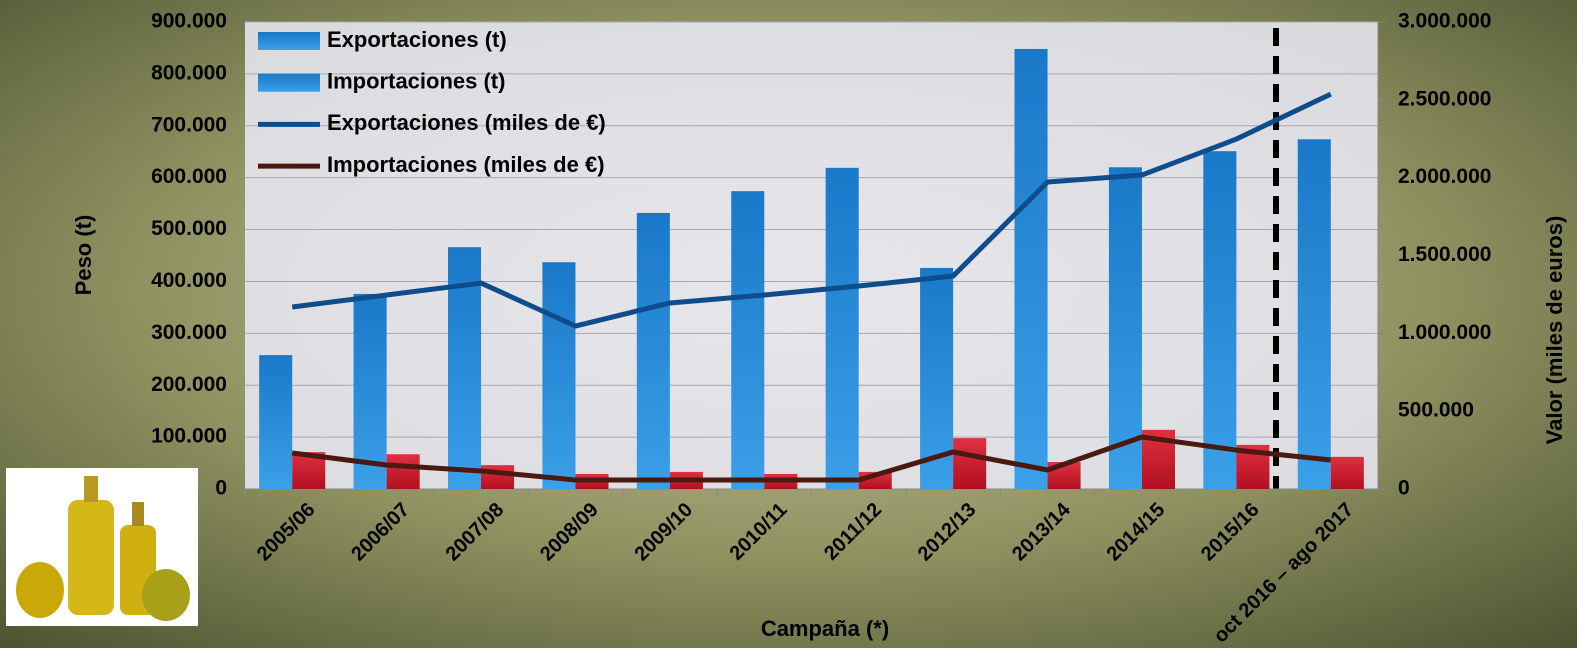  I want to click on y-tick-label: 500.000, so click(189, 228).